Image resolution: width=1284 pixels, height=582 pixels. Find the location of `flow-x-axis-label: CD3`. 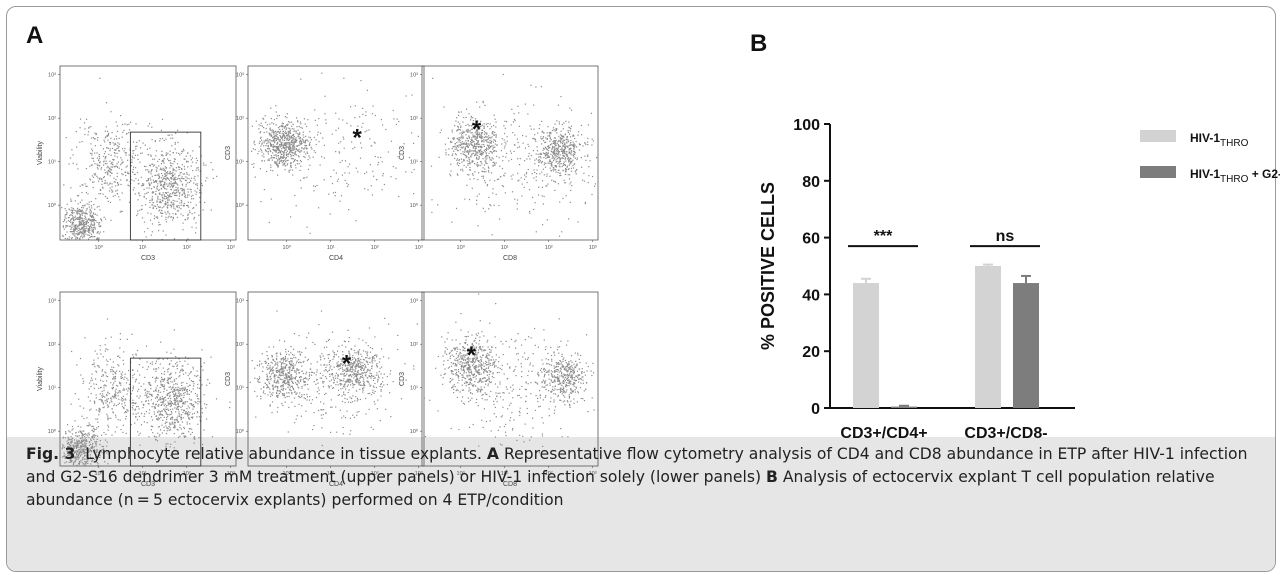

flow-x-axis-label: CD3 is located at coordinates (148, 484).